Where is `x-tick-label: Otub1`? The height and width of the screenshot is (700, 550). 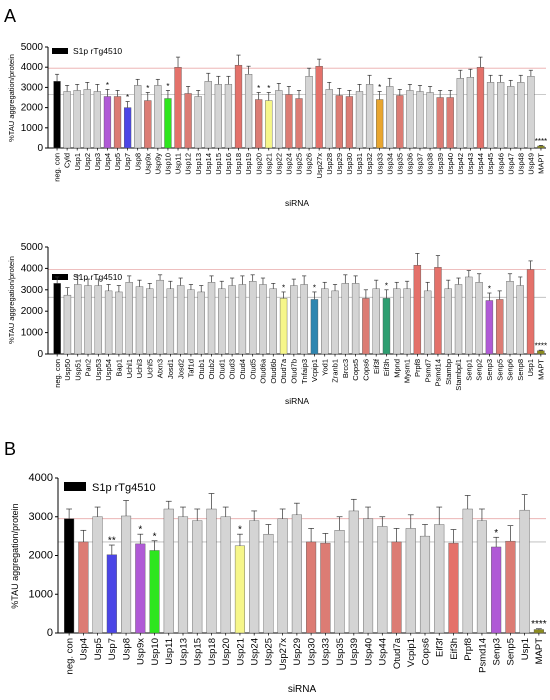
x-tick-label: Otub1 is located at coordinates (201, 369).